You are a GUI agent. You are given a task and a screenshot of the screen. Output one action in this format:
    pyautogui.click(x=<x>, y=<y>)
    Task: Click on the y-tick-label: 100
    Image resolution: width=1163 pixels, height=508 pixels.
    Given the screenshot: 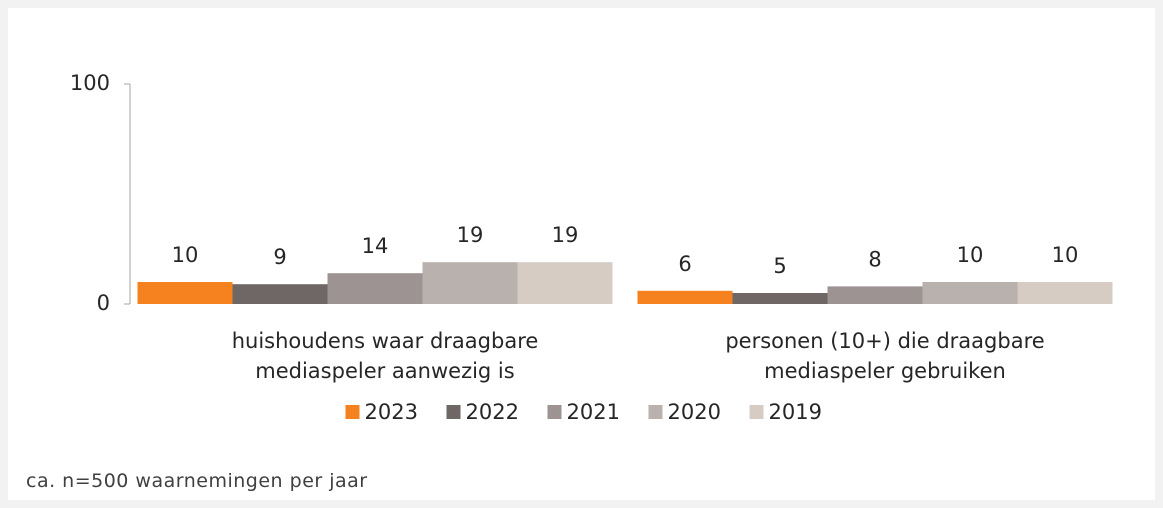 What is the action you would take?
    pyautogui.click(x=90, y=83)
    